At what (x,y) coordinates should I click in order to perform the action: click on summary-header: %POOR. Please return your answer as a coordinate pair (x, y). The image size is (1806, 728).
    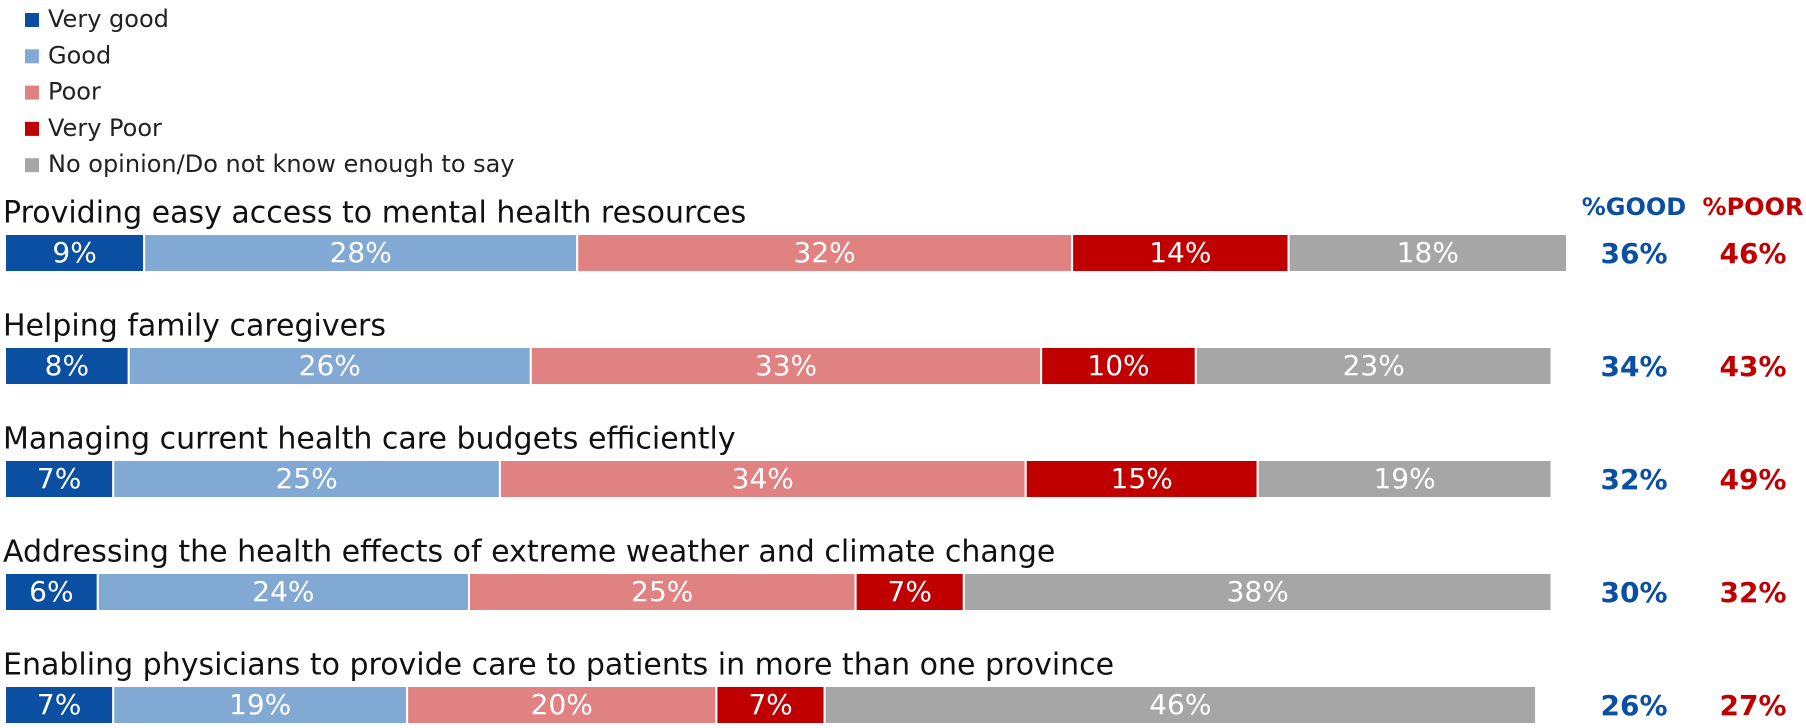
    Looking at the image, I should click on (1753, 207).